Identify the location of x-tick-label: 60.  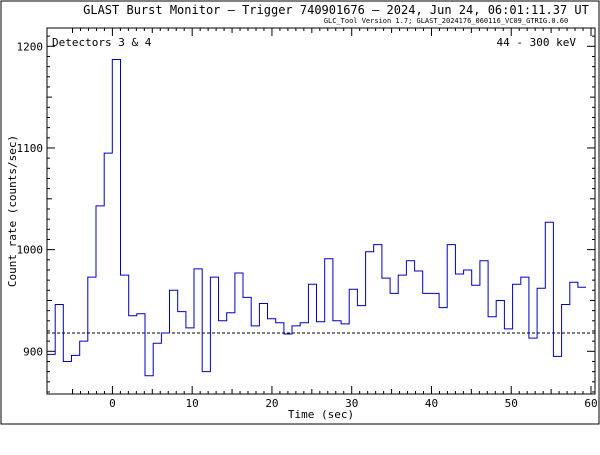
(590, 403).